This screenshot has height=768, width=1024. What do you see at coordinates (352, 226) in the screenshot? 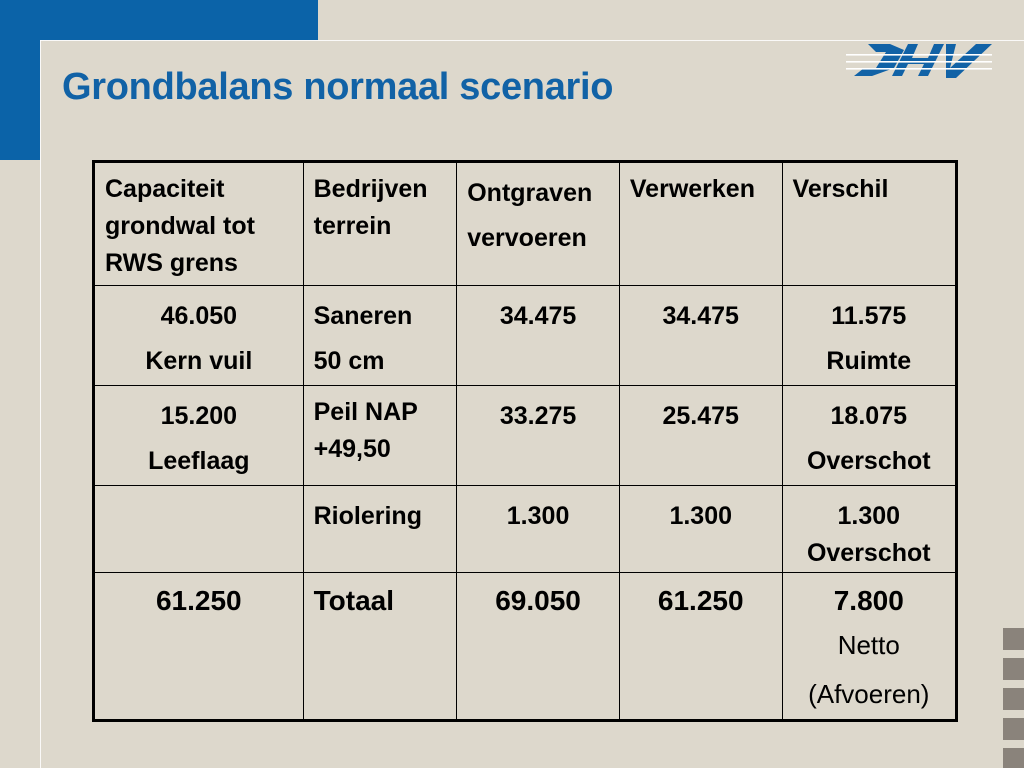
I see `header-text: terrein` at bounding box center [352, 226].